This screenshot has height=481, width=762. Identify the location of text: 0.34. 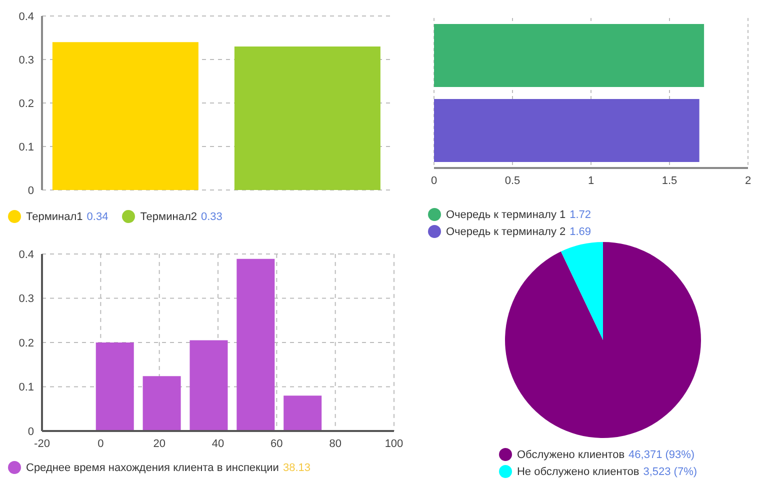
(97, 216).